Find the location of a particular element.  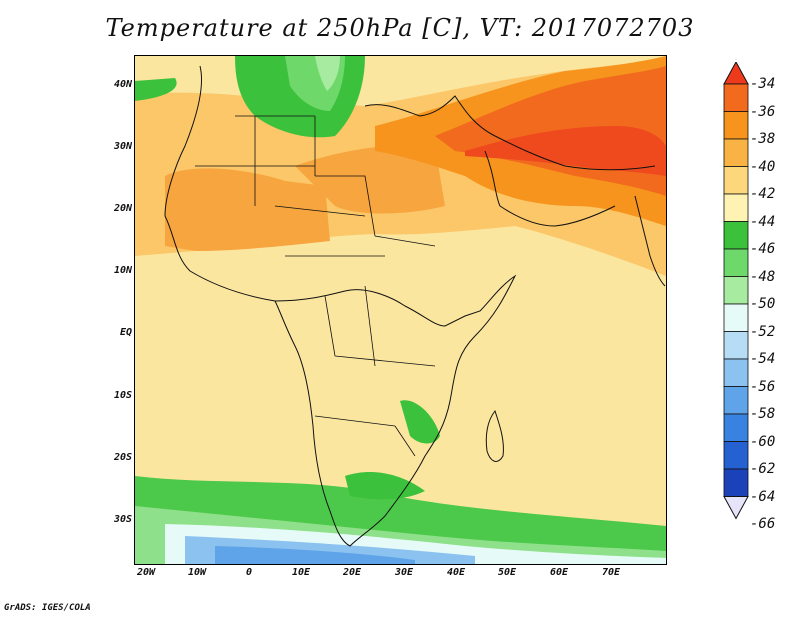

colorbar-label: -52 is located at coordinates (763, 331).